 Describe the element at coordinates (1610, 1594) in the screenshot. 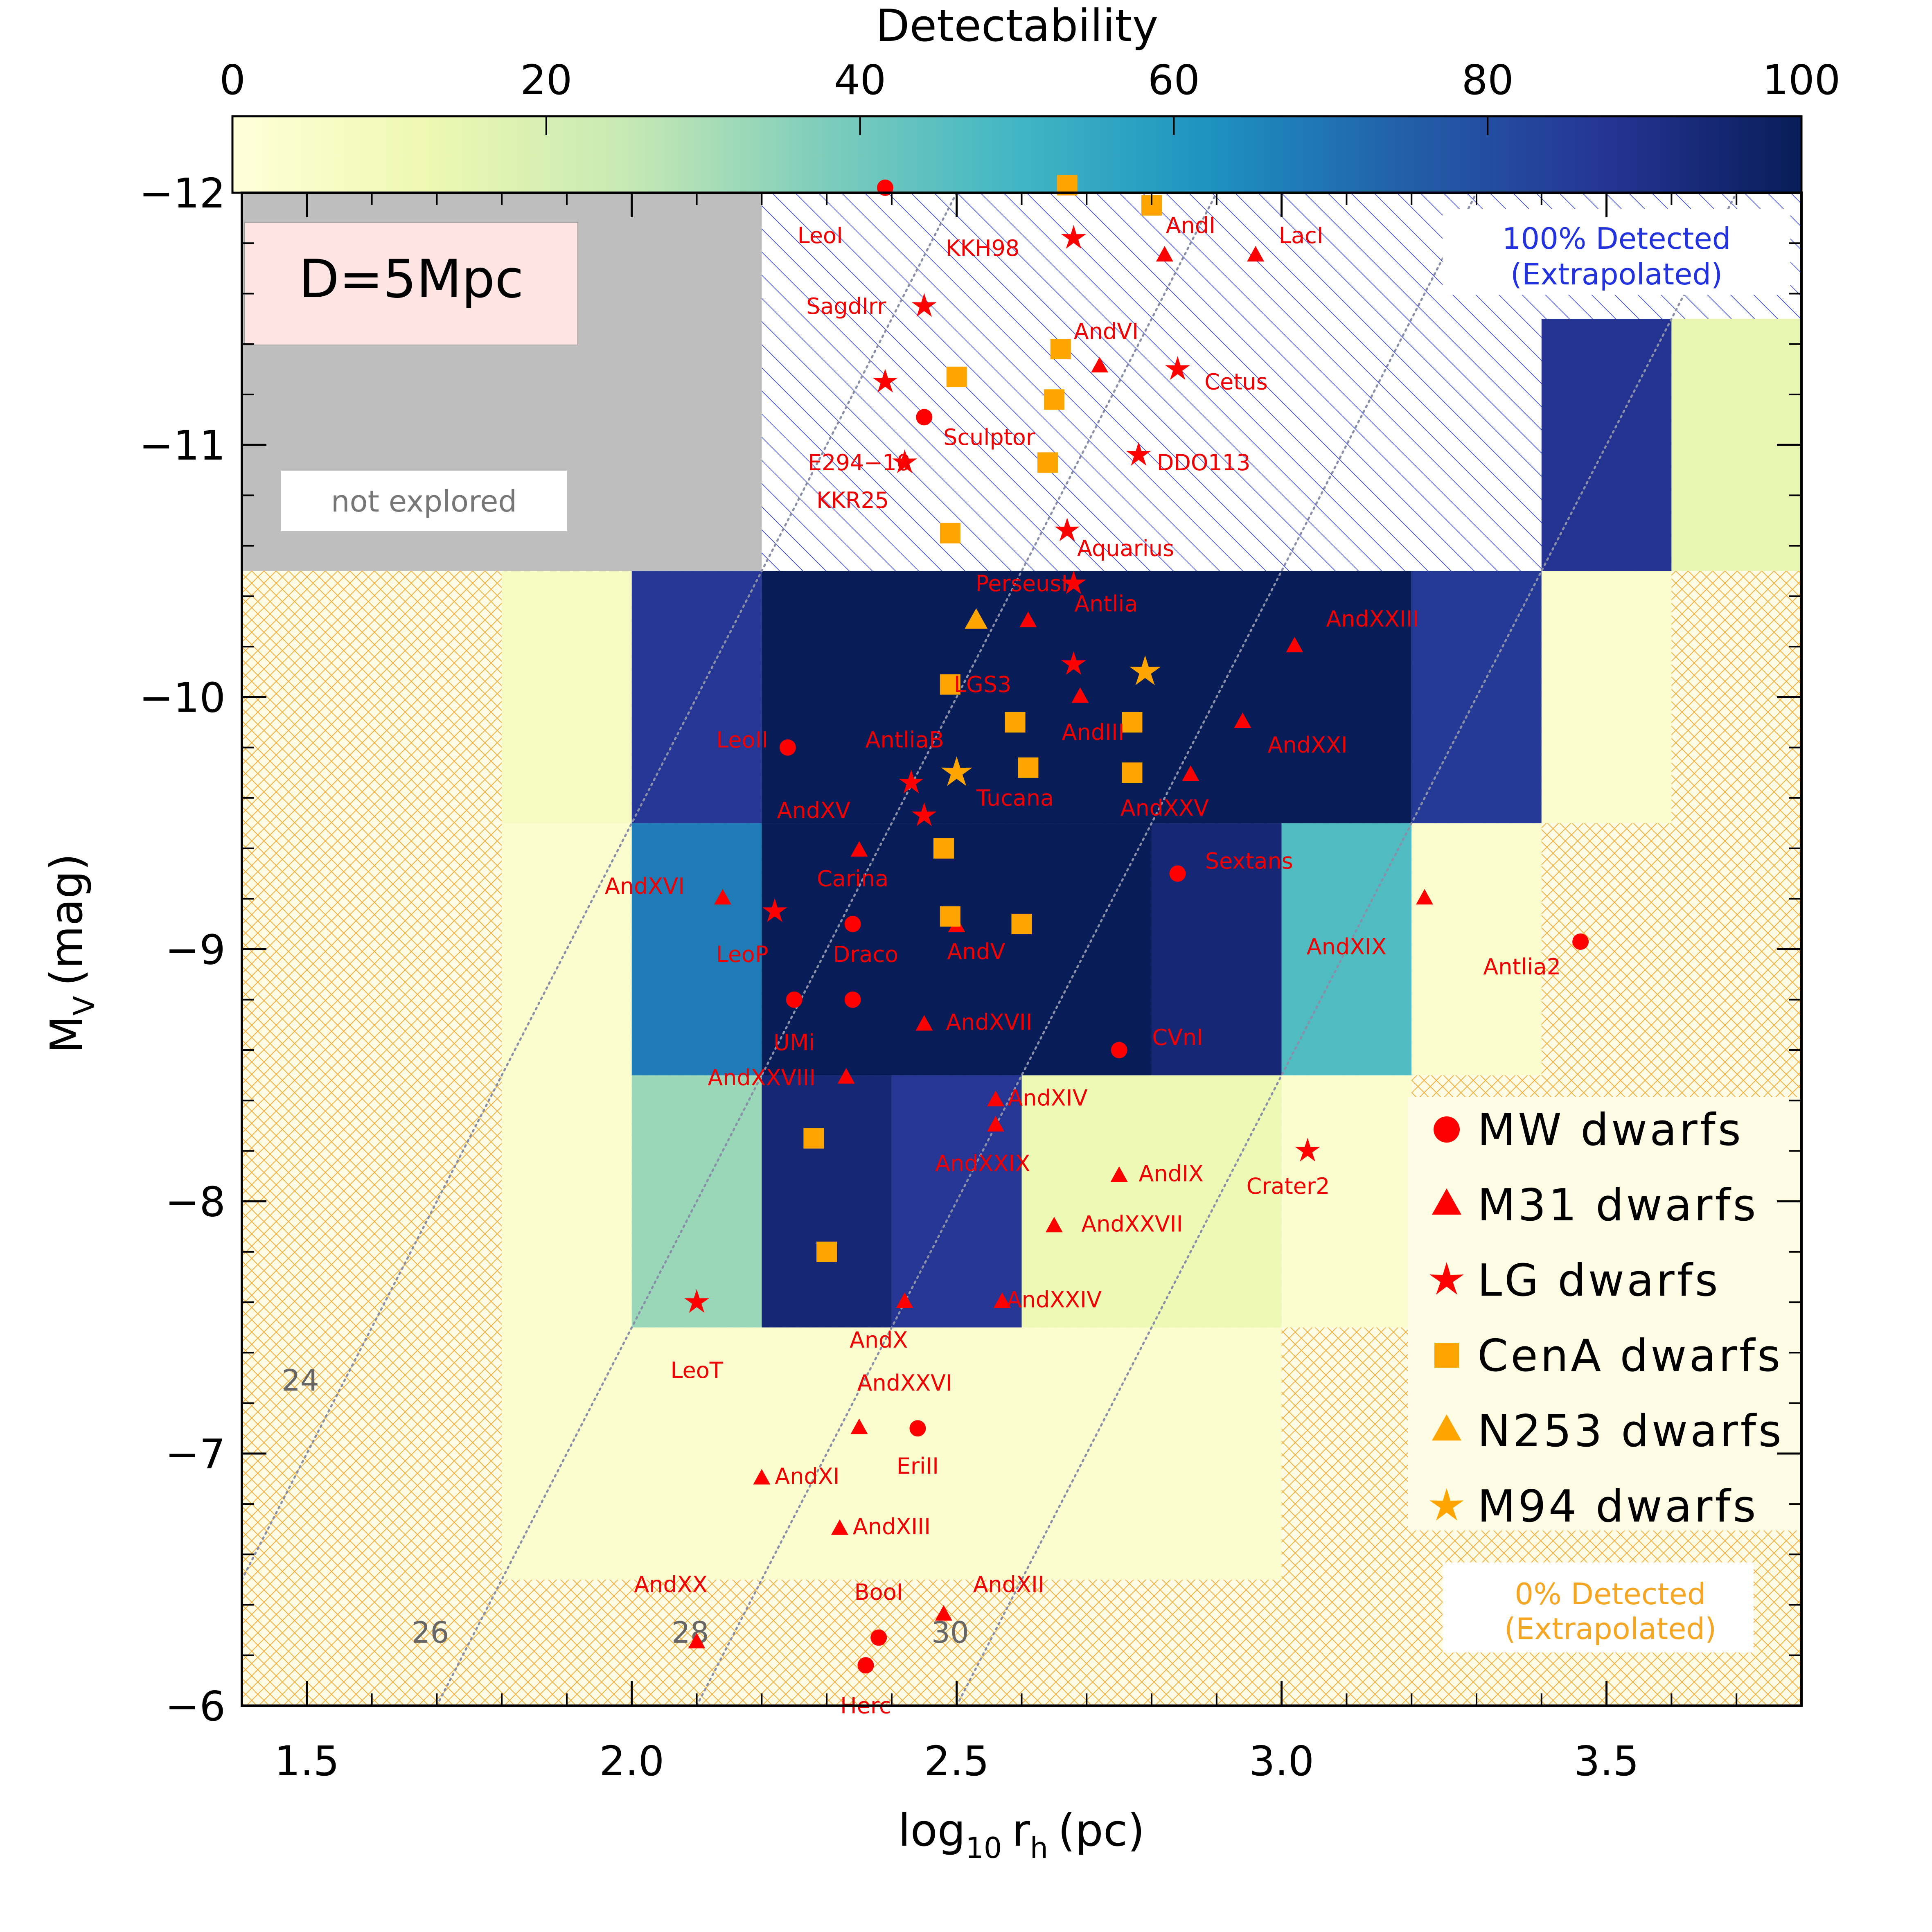

I see `detected-0-line1: 0% Detected` at that location.